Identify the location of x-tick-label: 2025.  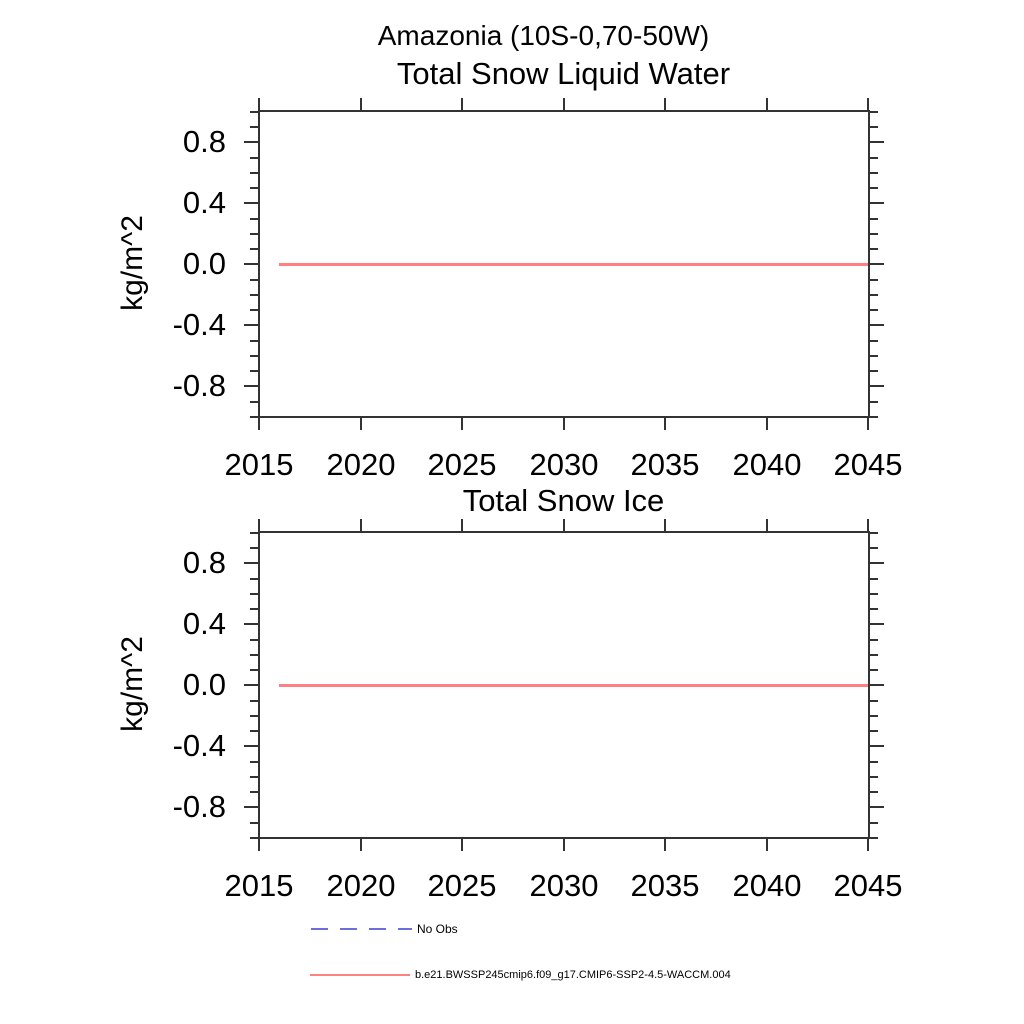
(462, 464).